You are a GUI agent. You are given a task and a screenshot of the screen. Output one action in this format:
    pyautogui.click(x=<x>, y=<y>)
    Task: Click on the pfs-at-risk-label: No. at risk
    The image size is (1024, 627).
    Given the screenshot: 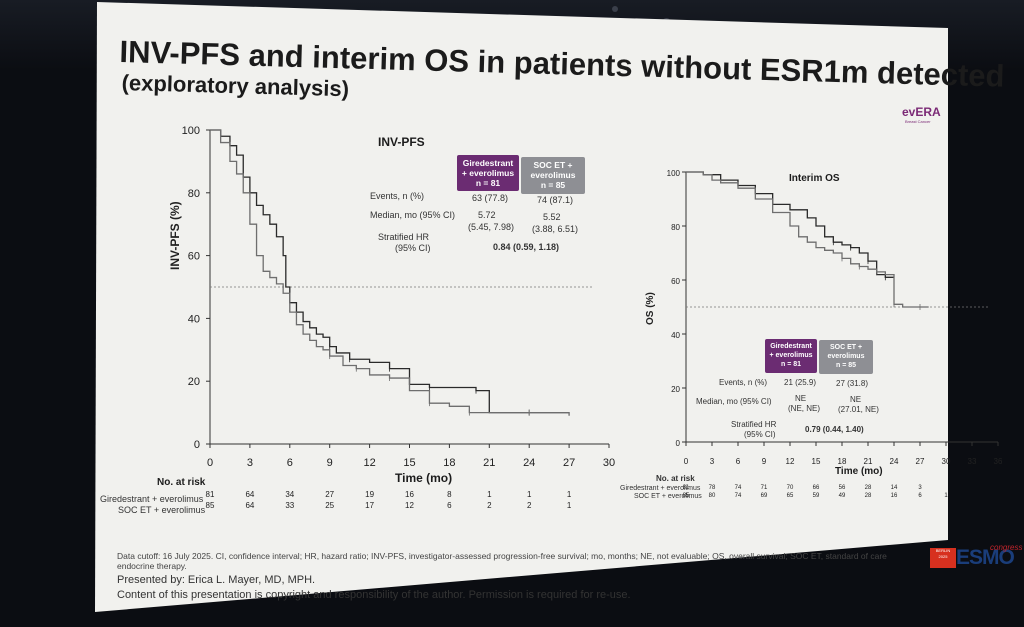 What is the action you would take?
    pyautogui.click(x=181, y=482)
    